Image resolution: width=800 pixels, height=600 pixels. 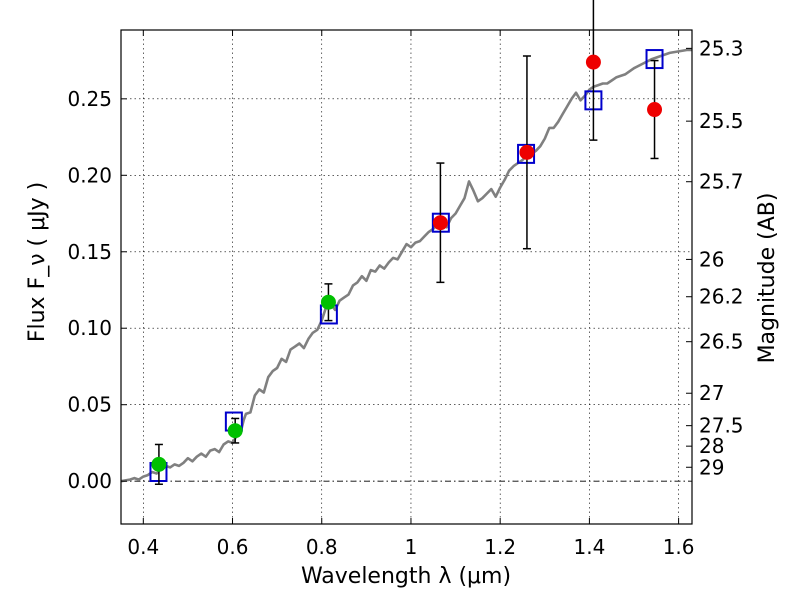 What do you see at coordinates (89, 405) in the screenshot?
I see `y-tick-label: 0.05` at bounding box center [89, 405].